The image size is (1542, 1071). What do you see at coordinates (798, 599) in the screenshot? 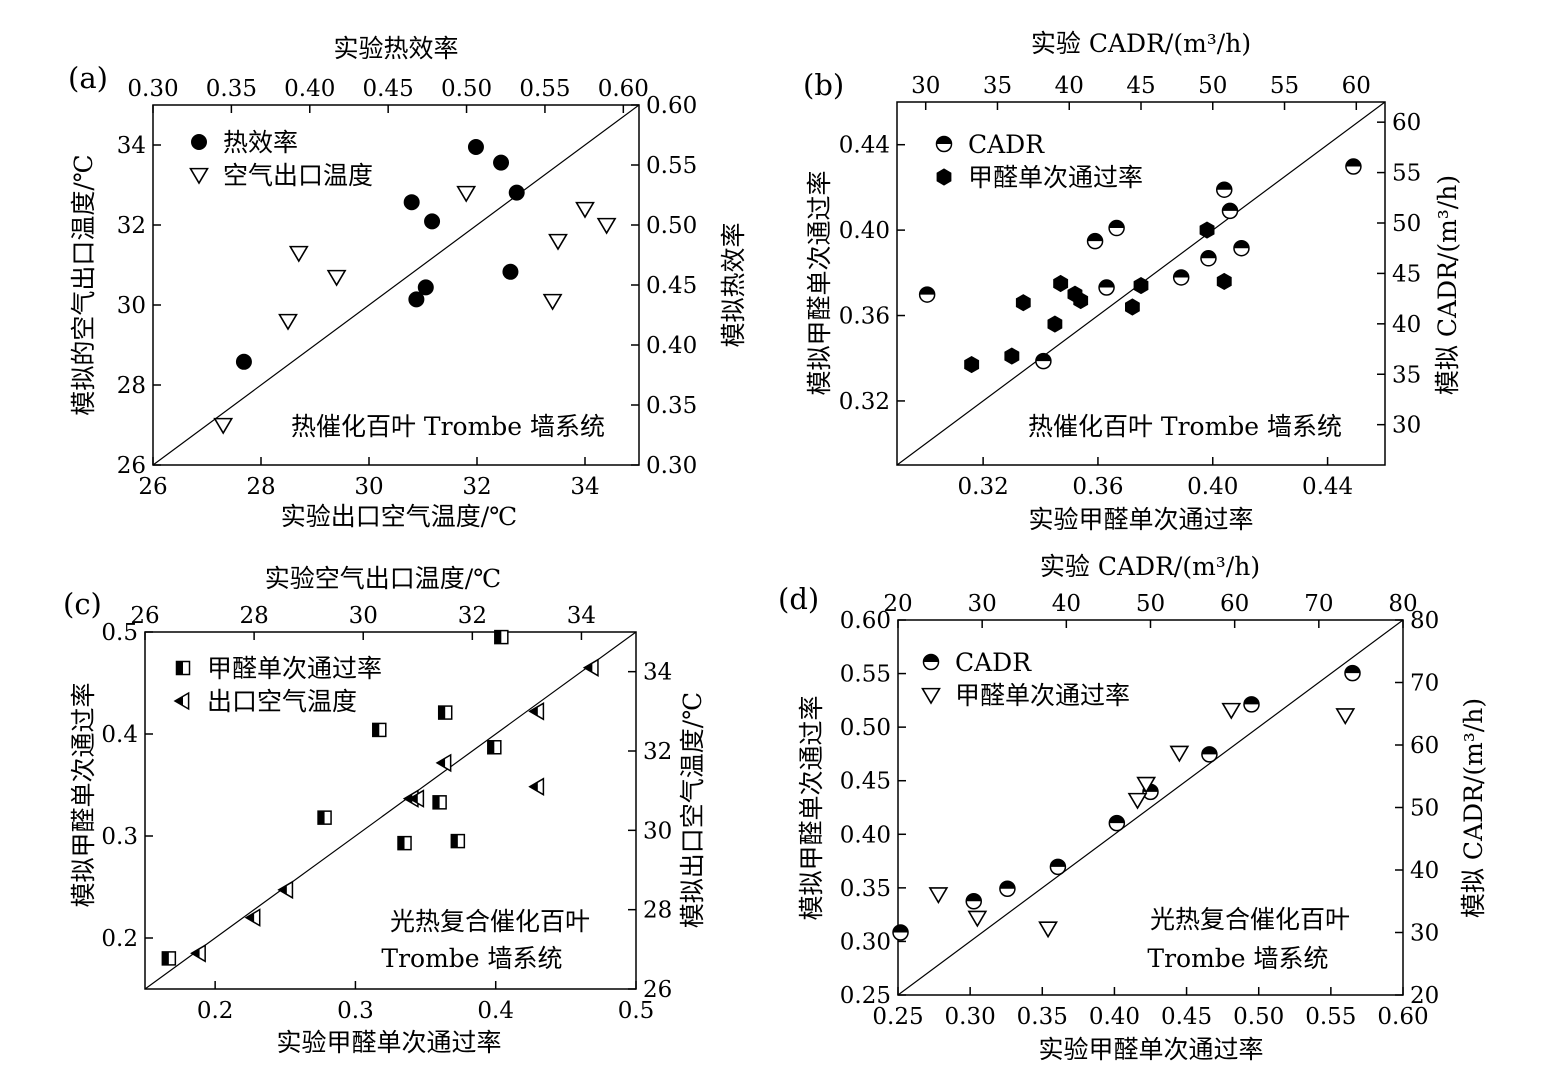
I see `panel-tag: (d)` at bounding box center [798, 599].